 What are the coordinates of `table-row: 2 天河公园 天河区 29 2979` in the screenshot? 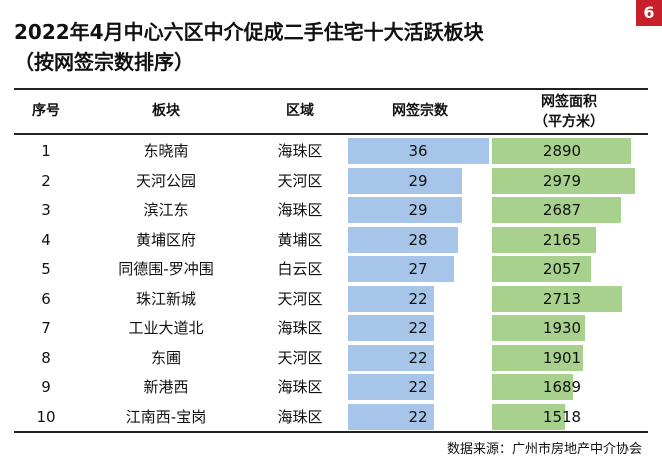 It's located at (331, 181).